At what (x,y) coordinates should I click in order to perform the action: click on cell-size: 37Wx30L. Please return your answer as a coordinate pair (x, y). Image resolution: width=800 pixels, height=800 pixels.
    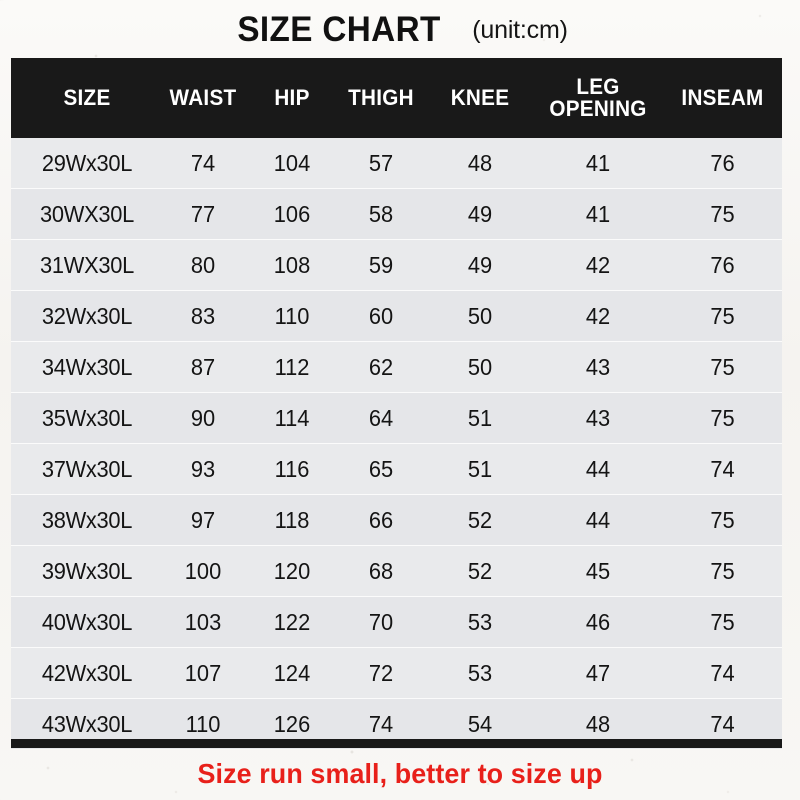
    Looking at the image, I should click on (87, 468).